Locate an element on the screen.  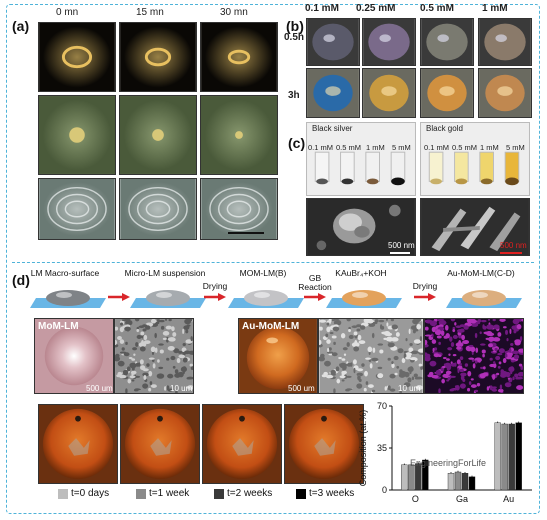
section-divider is located at coordinates (273, 262).